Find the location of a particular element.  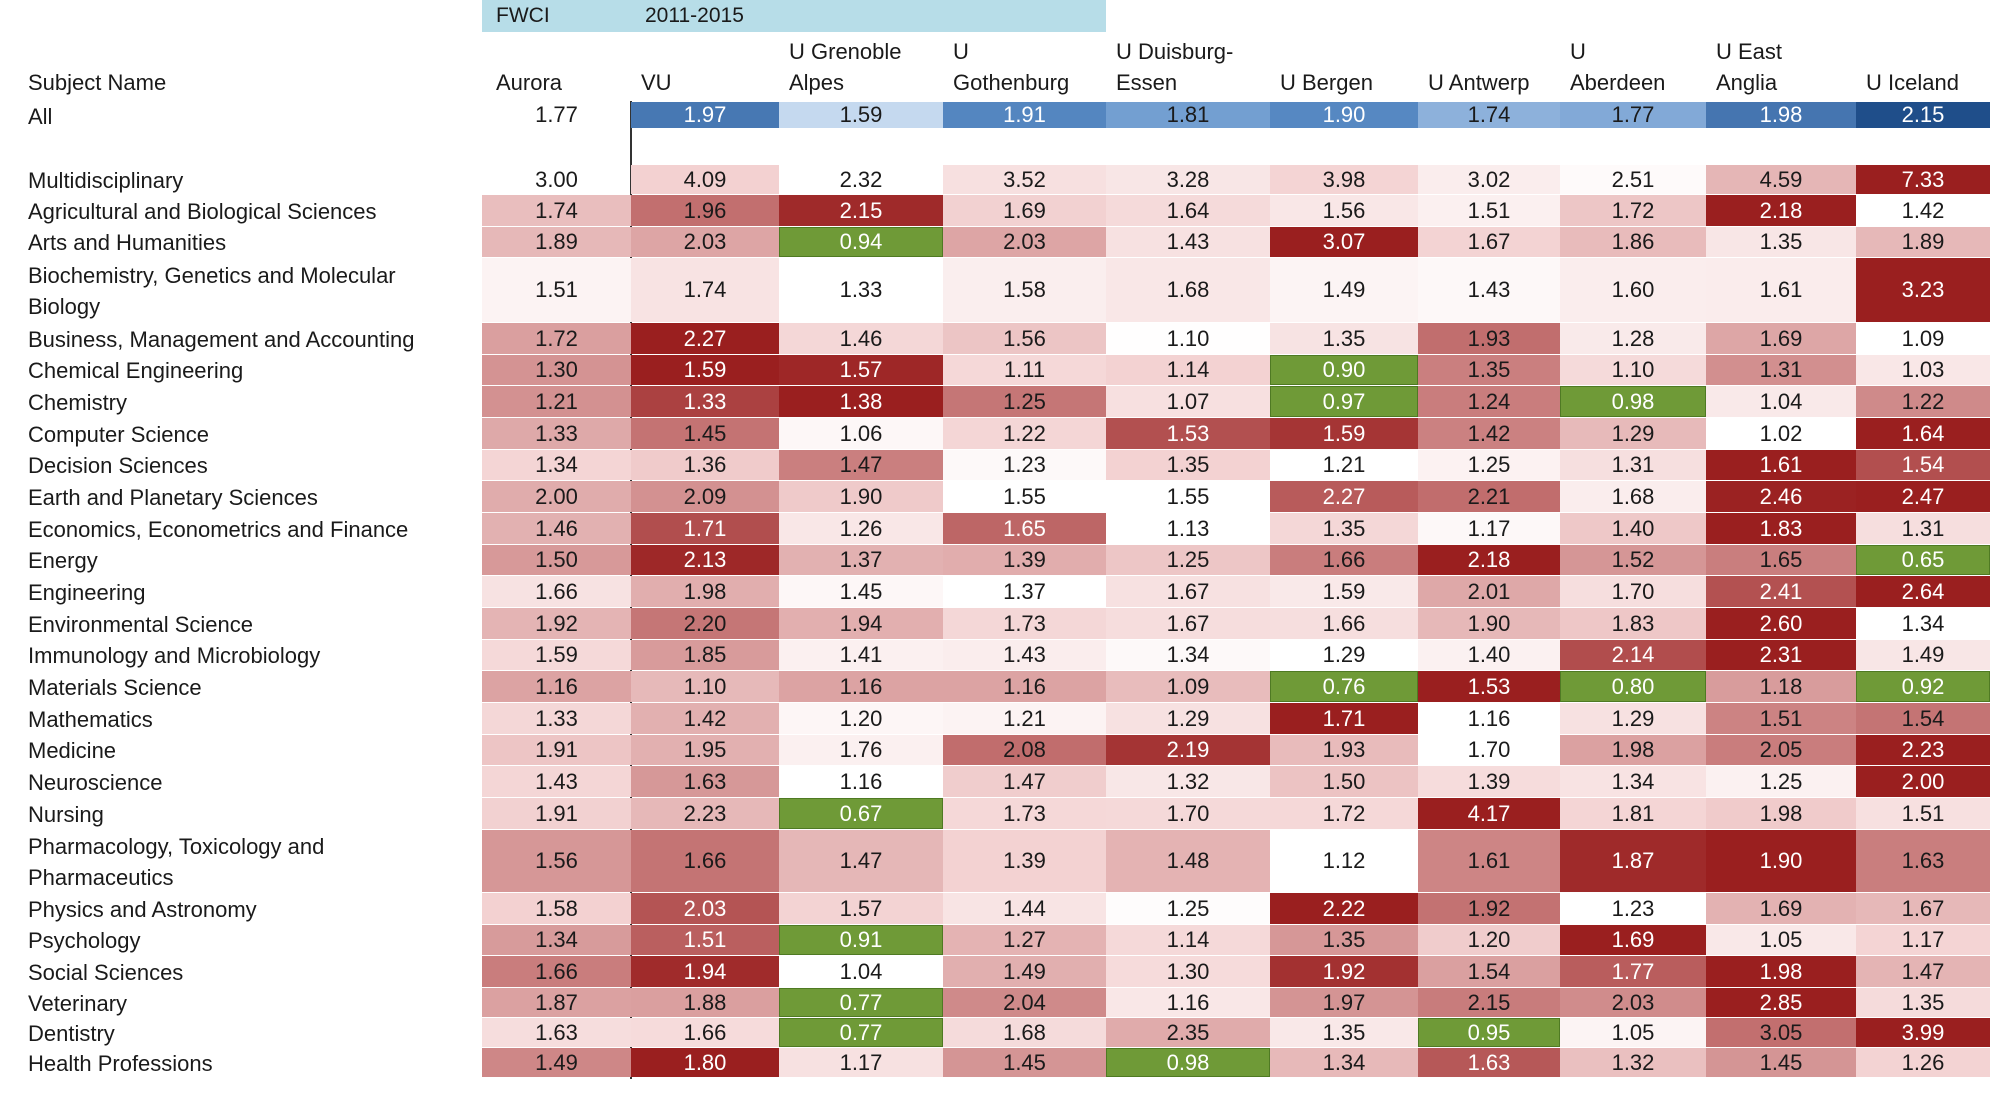

heatmap-cell: 1.81 is located at coordinates (1633, 813).